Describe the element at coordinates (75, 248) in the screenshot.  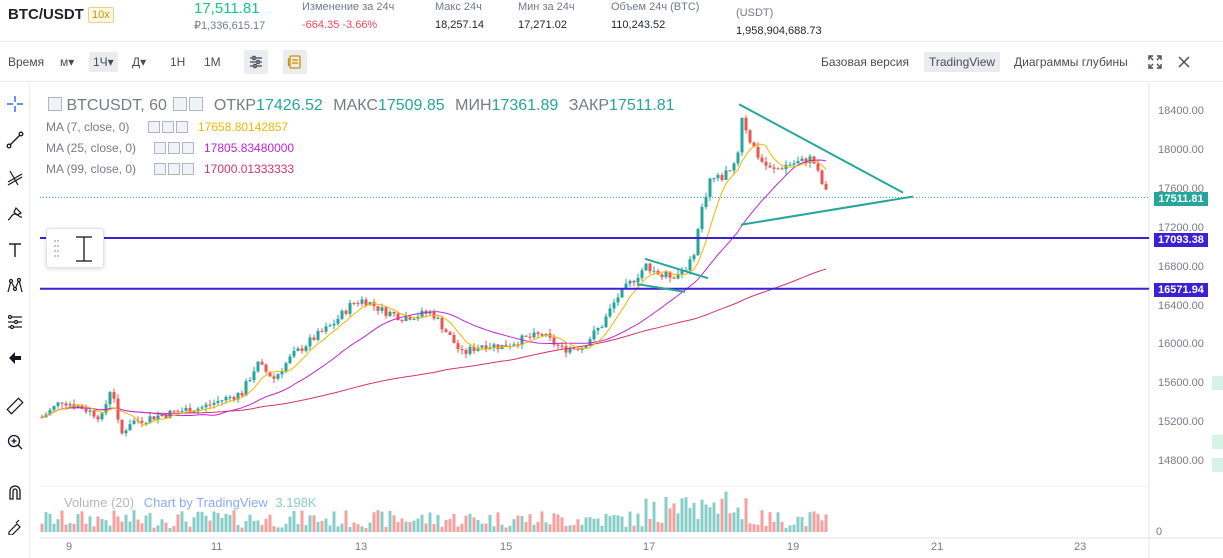
I see `floating-drawing-tool` at that location.